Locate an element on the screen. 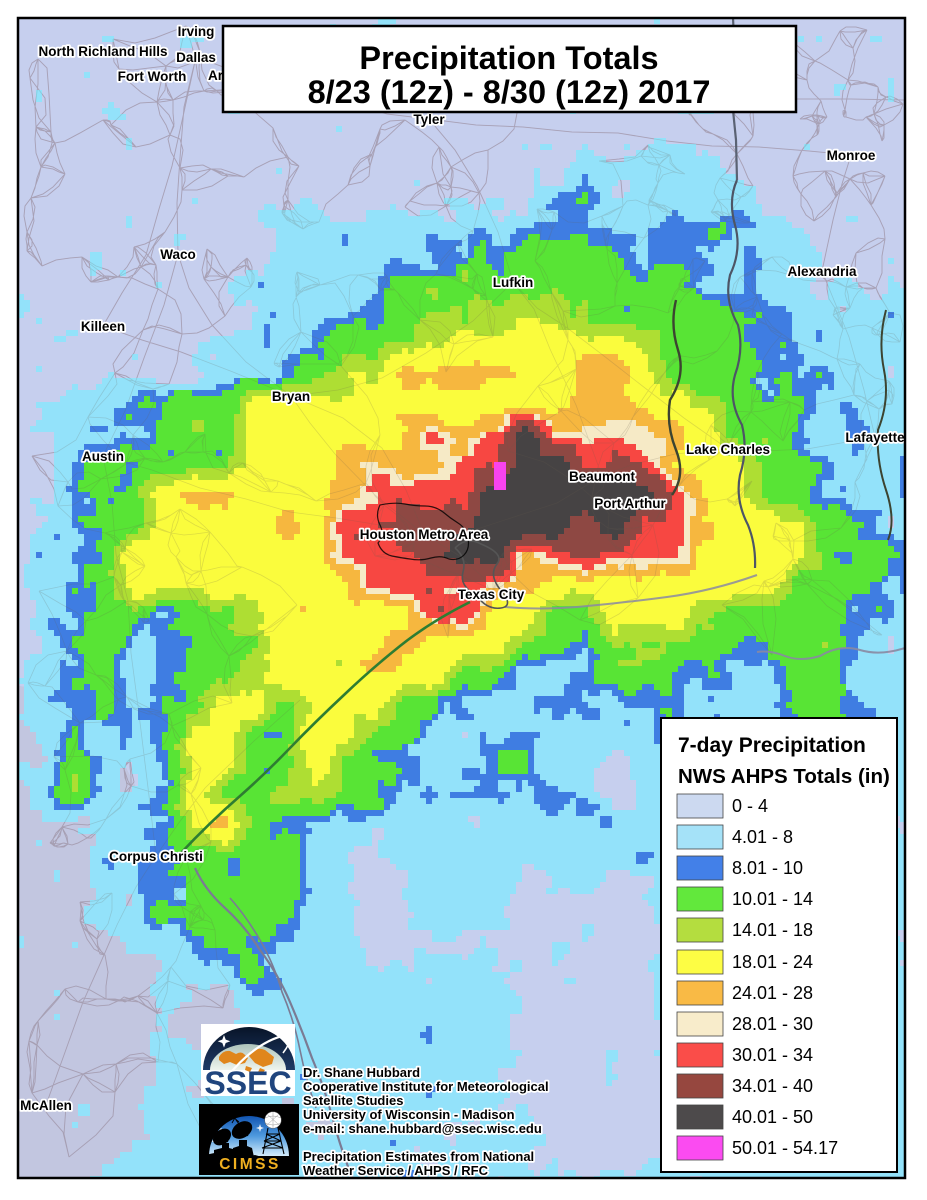 The width and height of the screenshot is (927, 1200). svg-text:University of Wisconsin - Madi: University of Wisconsin - Madison is located at coordinates (409, 1114).